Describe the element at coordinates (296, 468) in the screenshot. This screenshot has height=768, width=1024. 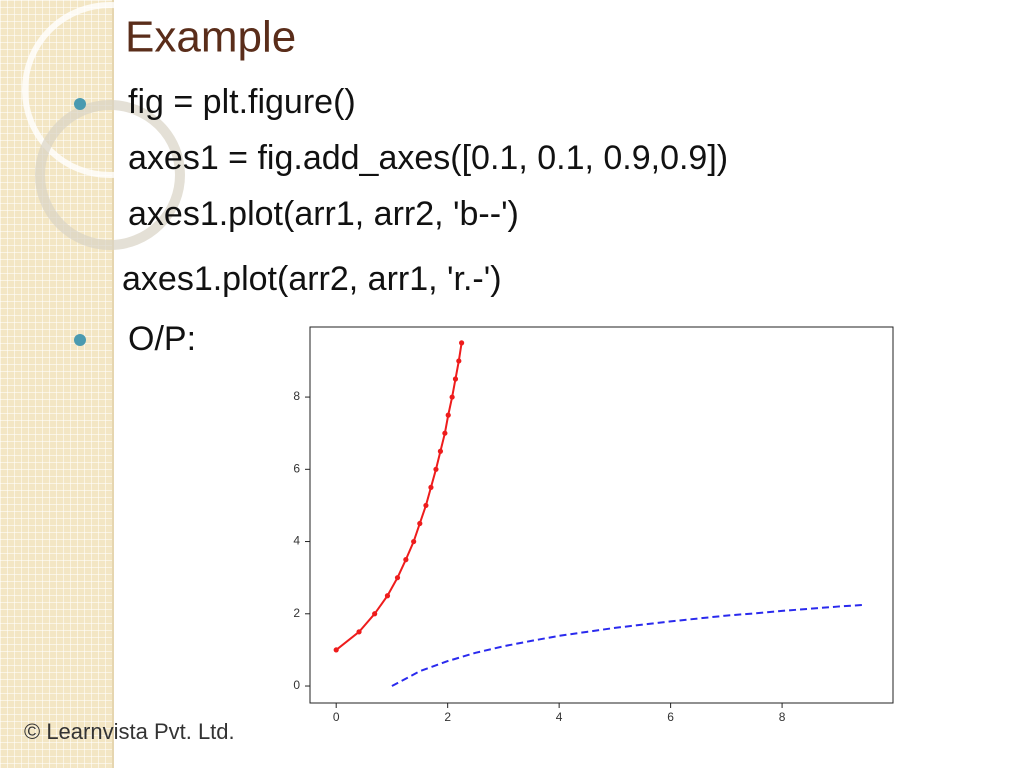
I see `y-tick-label: 6` at that location.